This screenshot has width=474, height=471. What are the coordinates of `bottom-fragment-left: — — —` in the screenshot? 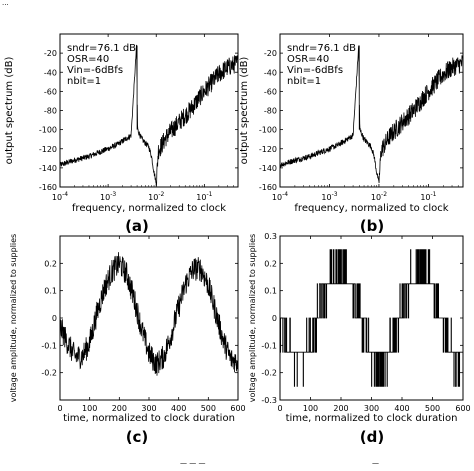 It's located at (192, 463).